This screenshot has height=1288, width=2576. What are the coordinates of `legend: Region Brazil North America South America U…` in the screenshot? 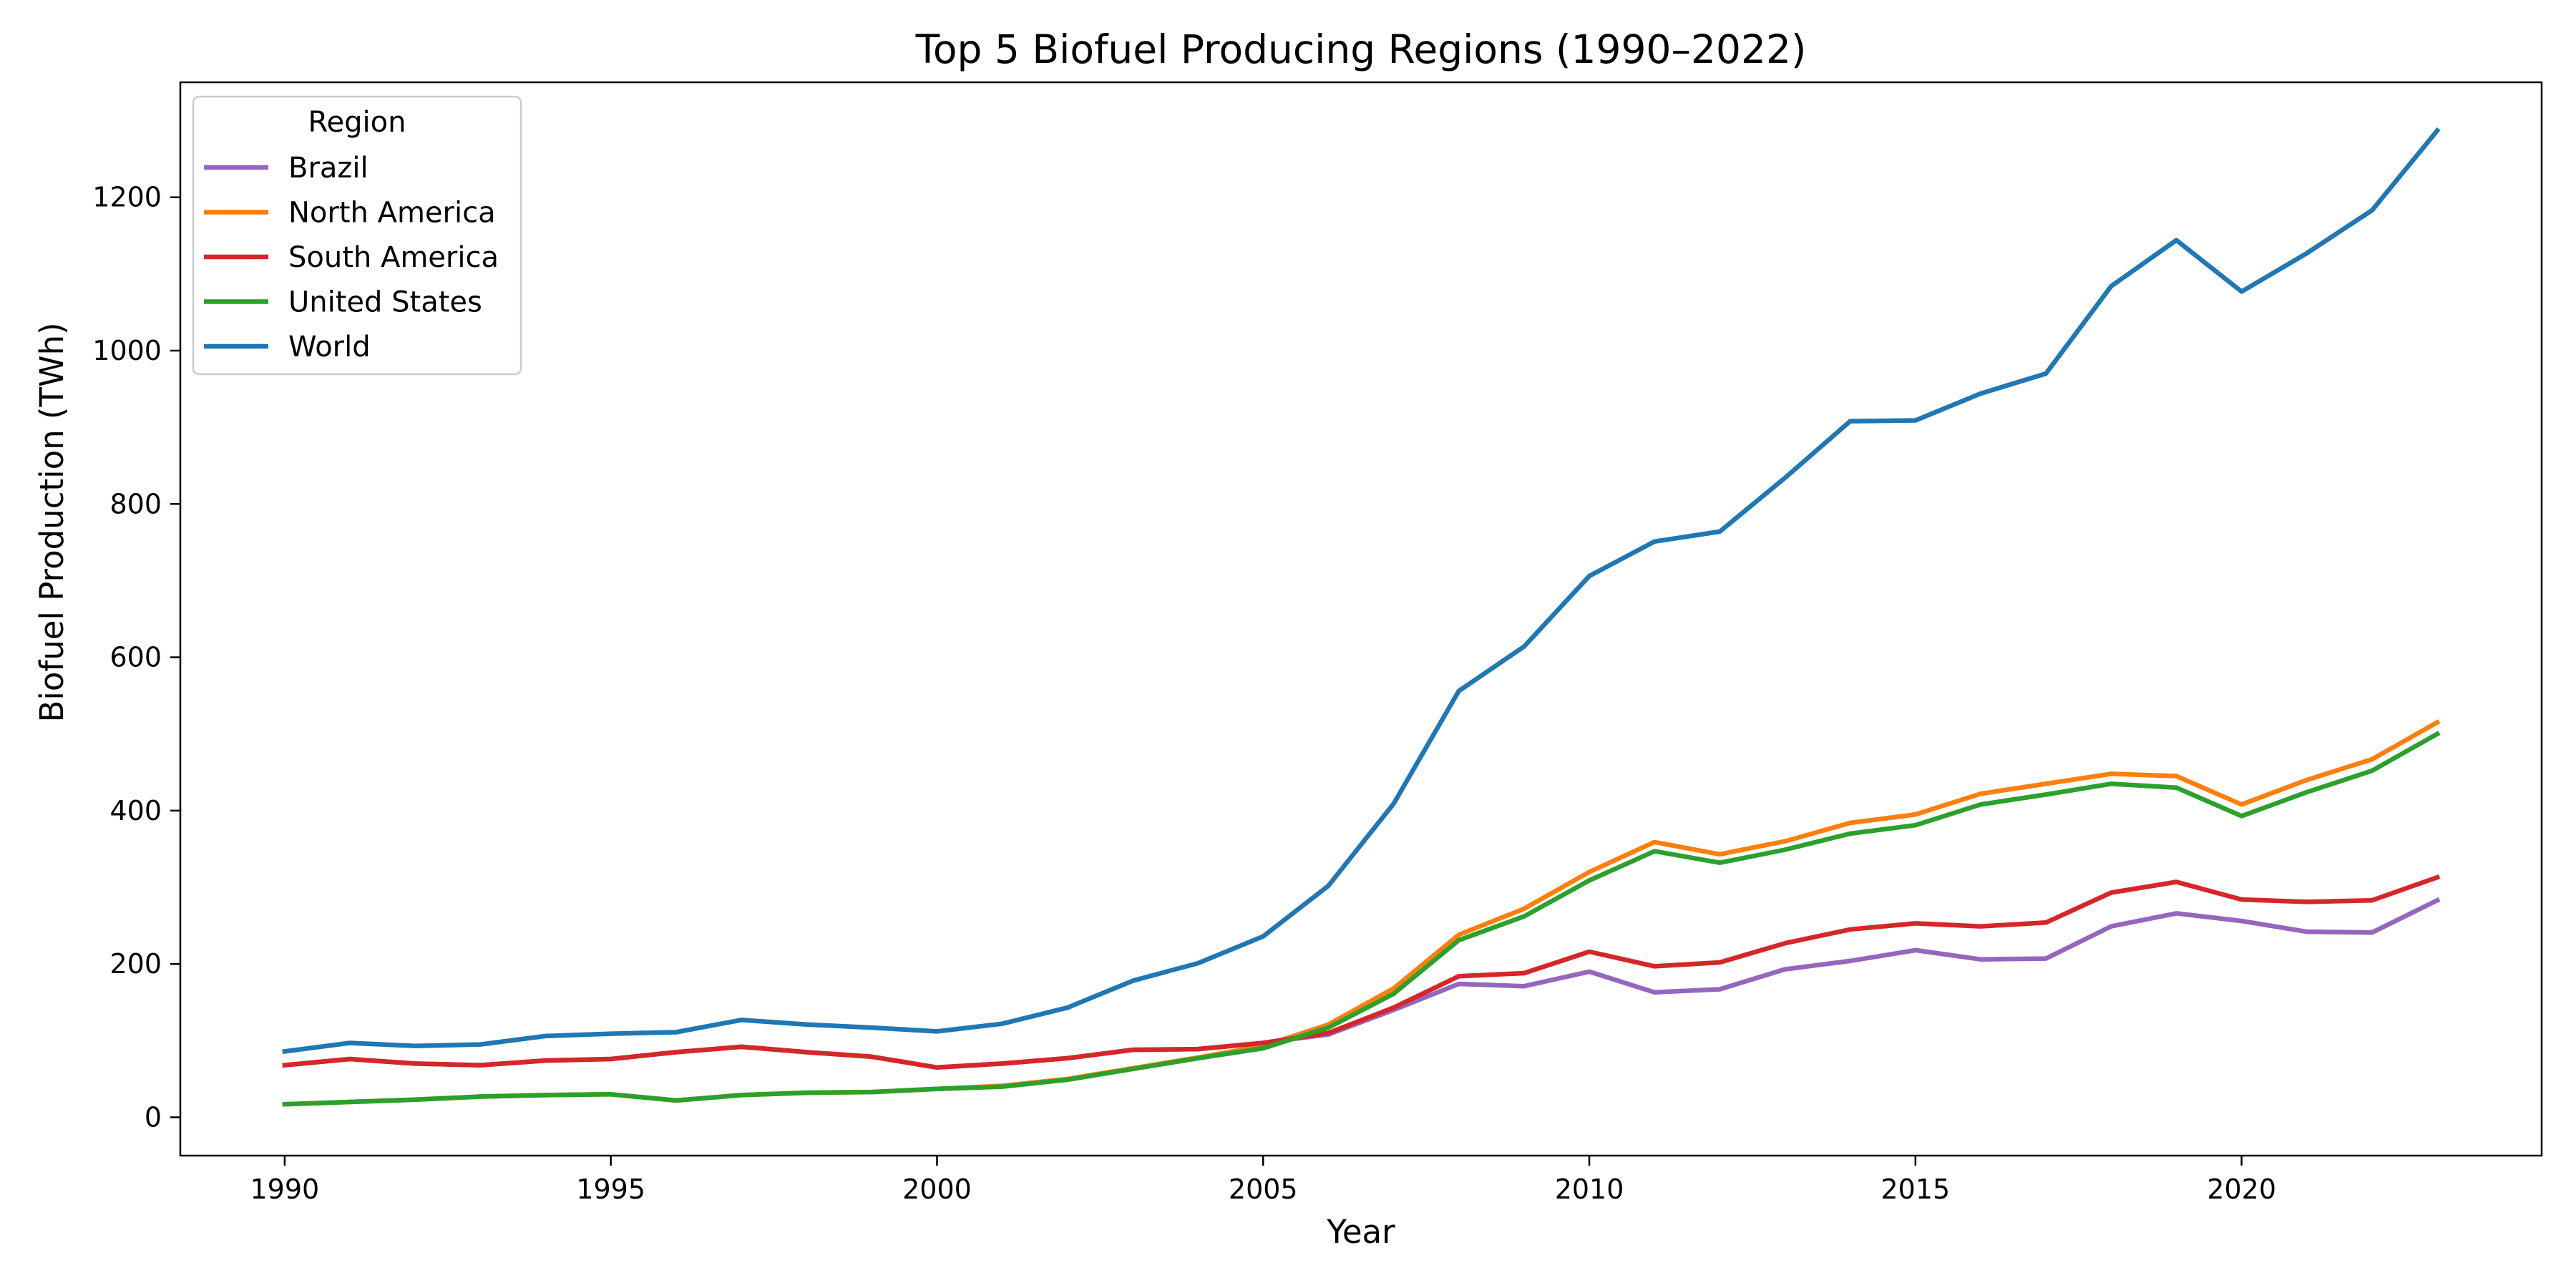 It's located at (357, 235).